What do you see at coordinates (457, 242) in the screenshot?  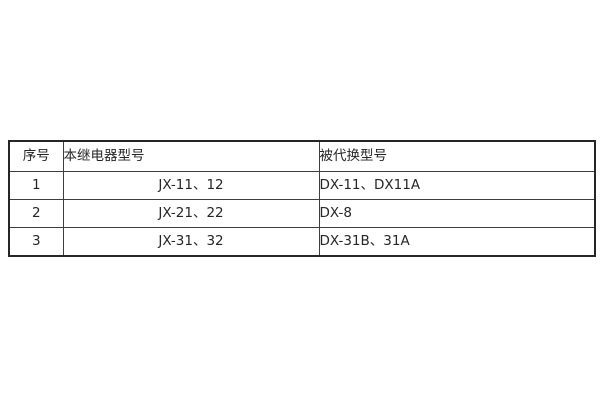 I see `replaced-model-value: DX-31B、31A` at bounding box center [457, 242].